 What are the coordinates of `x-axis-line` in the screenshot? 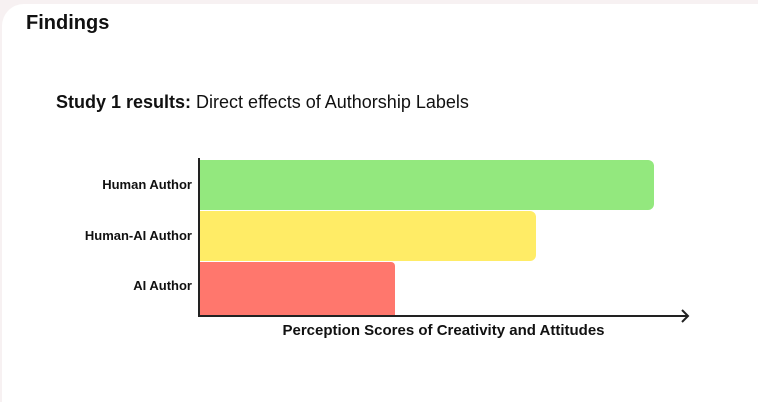 It's located at (442, 316).